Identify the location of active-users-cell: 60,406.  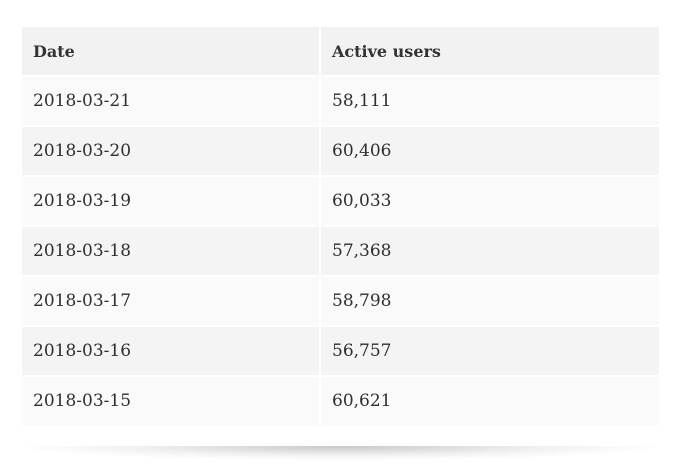
(489, 151).